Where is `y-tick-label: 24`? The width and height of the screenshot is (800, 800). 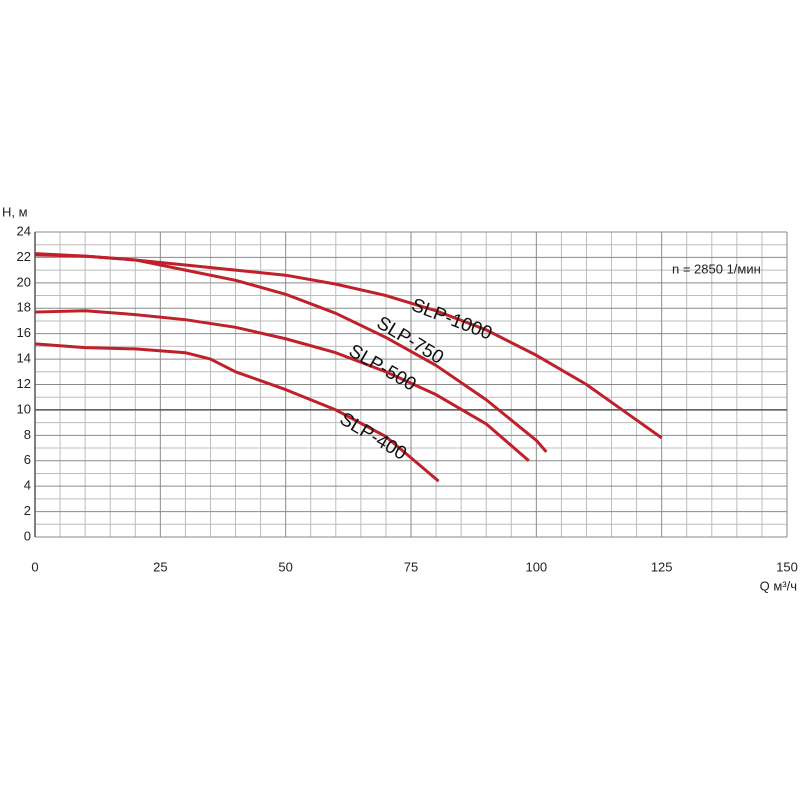
y-tick-label: 24 is located at coordinates (24, 230).